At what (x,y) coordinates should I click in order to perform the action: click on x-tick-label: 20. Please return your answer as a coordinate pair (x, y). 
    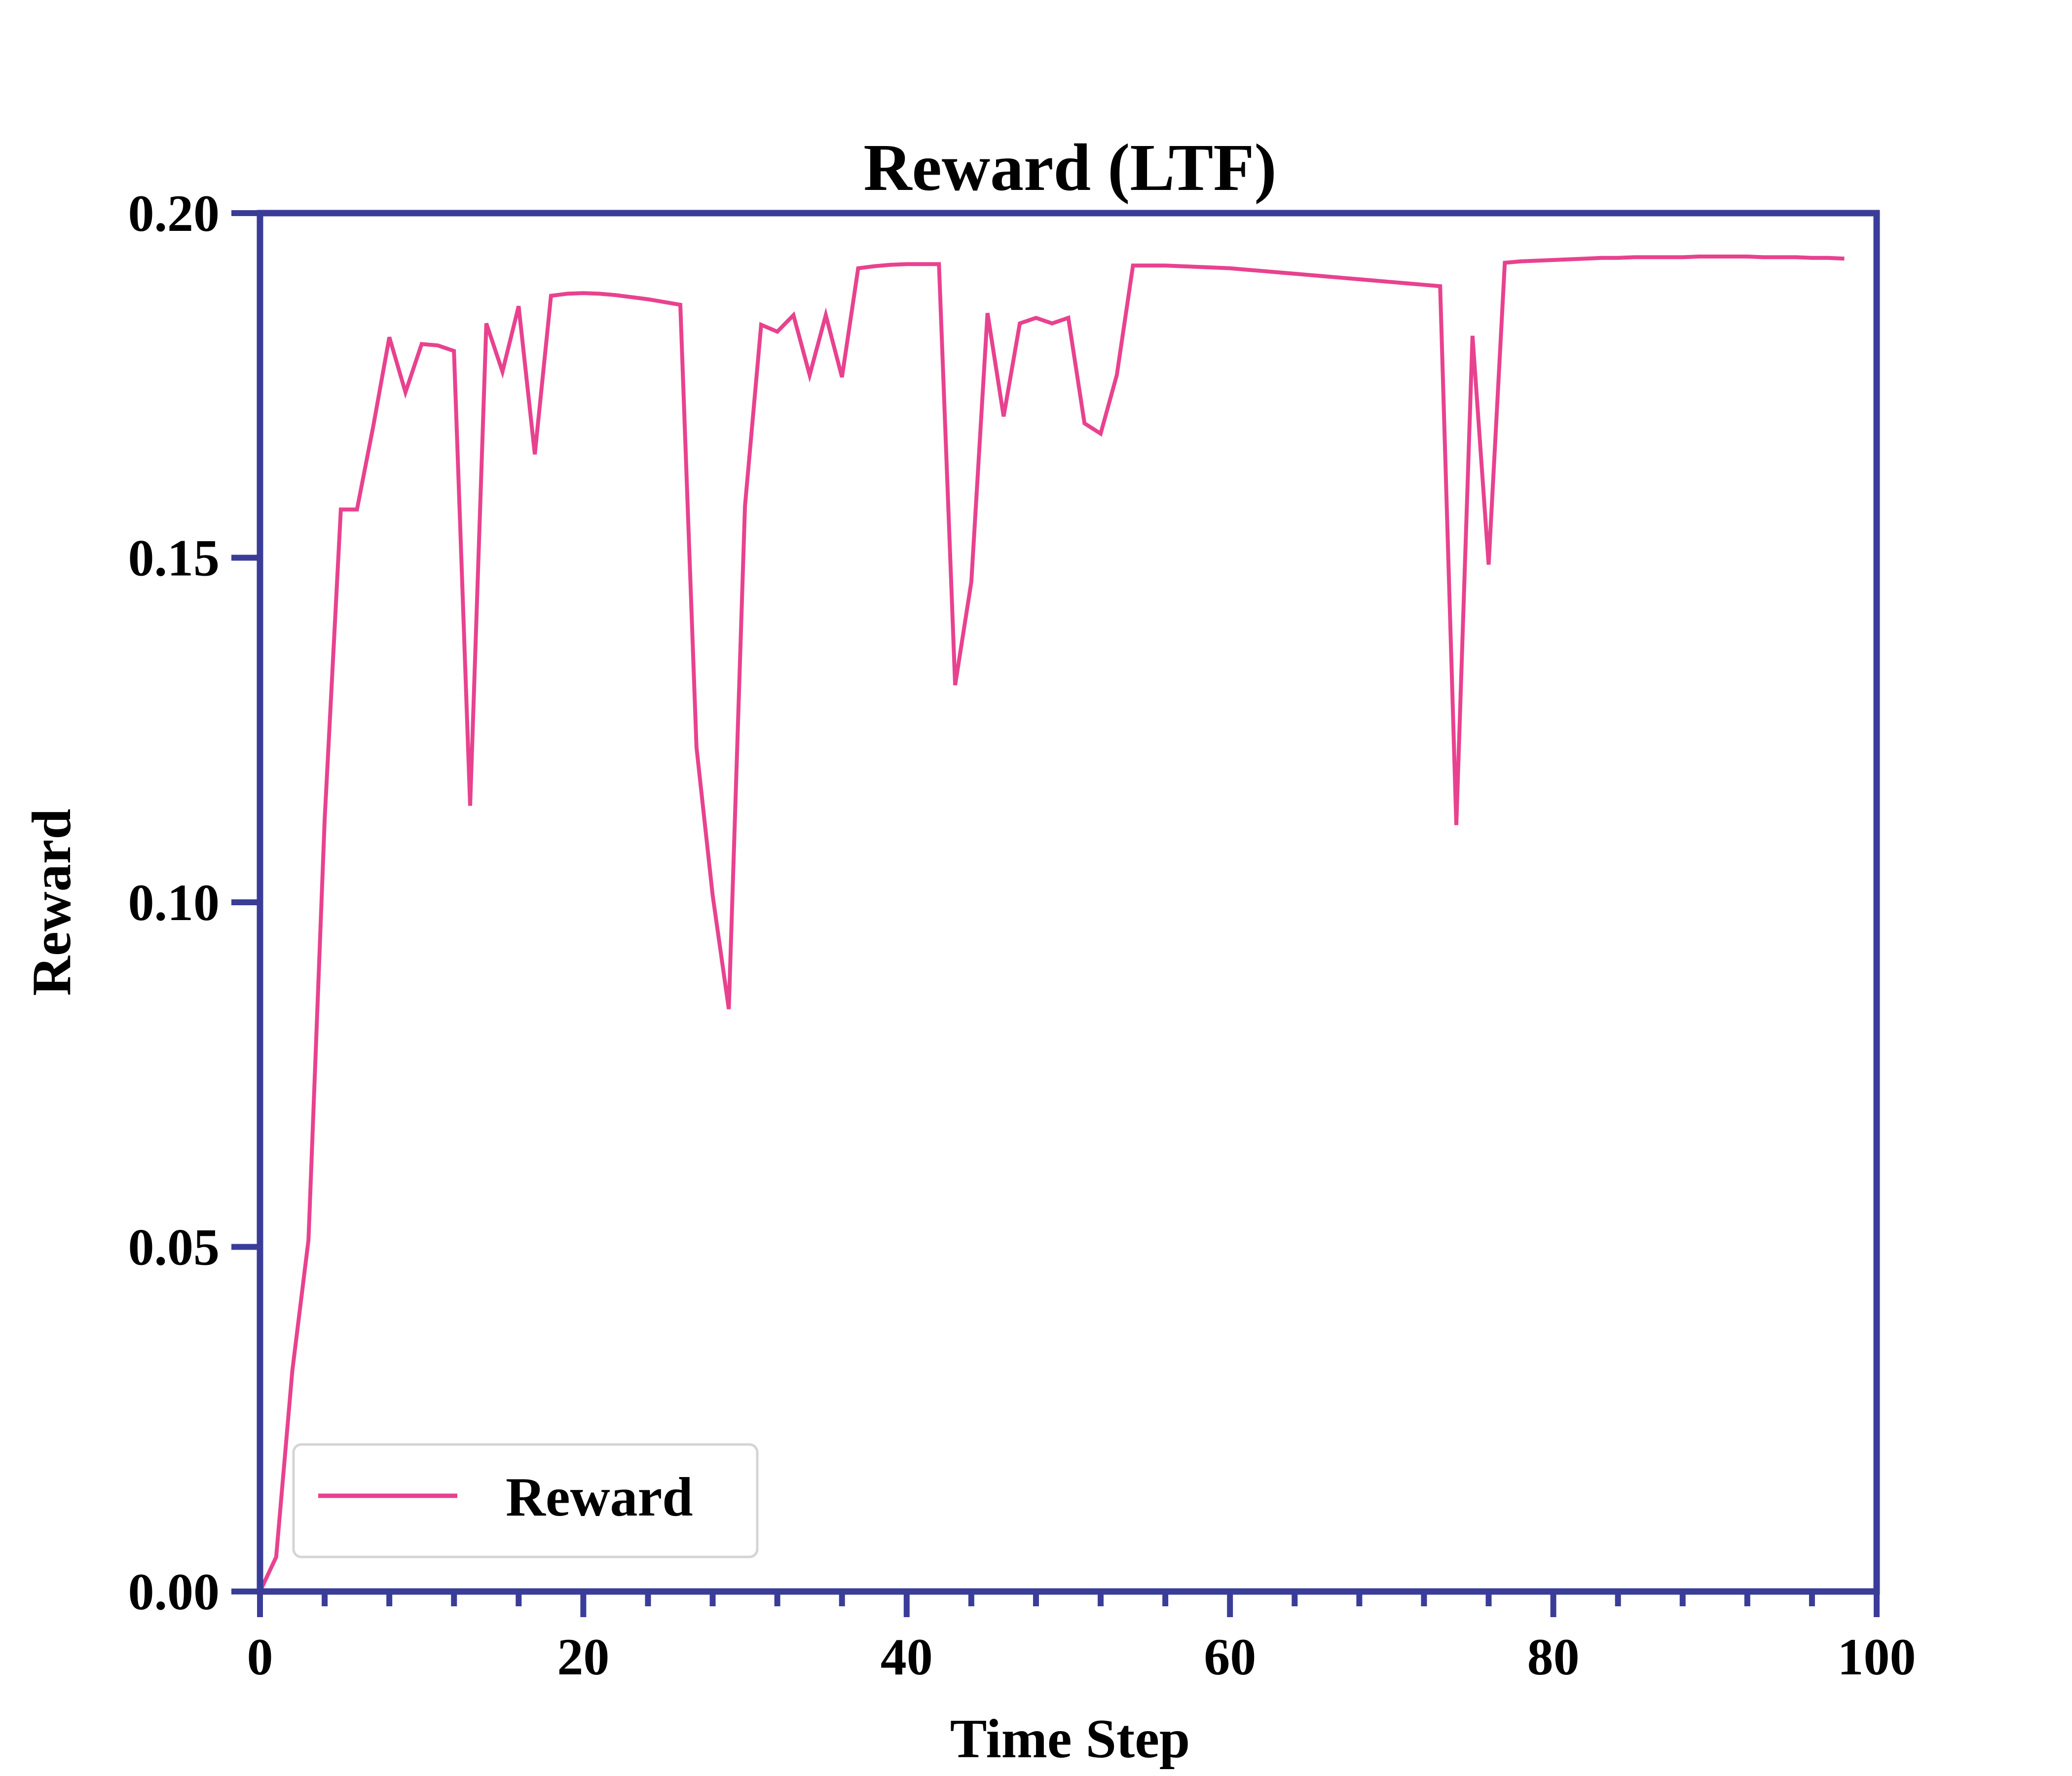
    Looking at the image, I should click on (583, 1657).